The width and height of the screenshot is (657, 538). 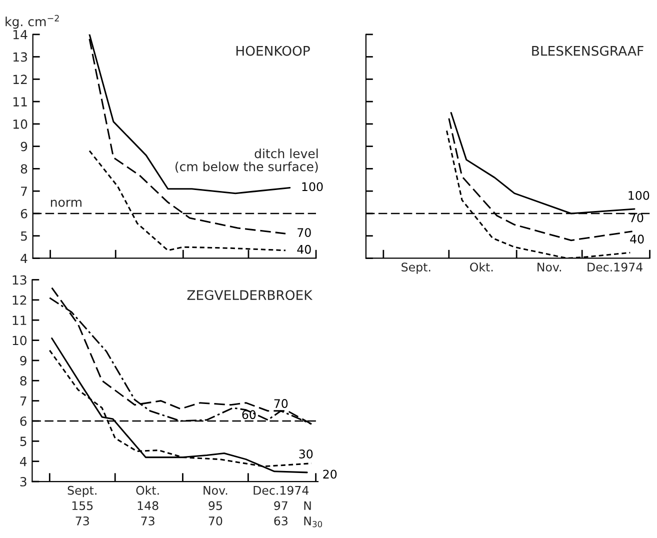 What do you see at coordinates (307, 505) in the screenshot?
I see `text: N` at bounding box center [307, 505].